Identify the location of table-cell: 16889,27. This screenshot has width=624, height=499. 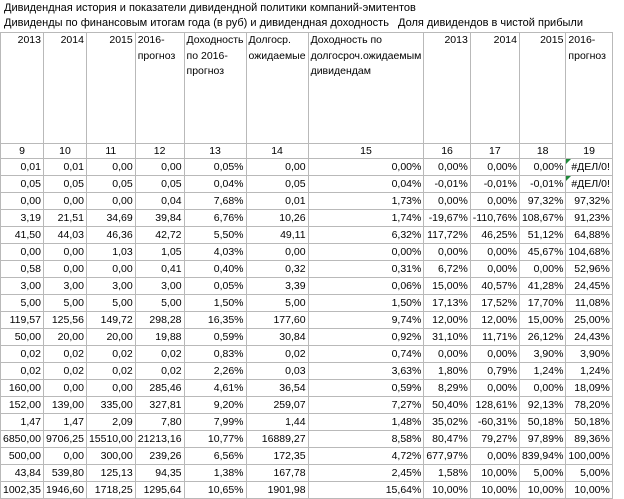
(277, 439).